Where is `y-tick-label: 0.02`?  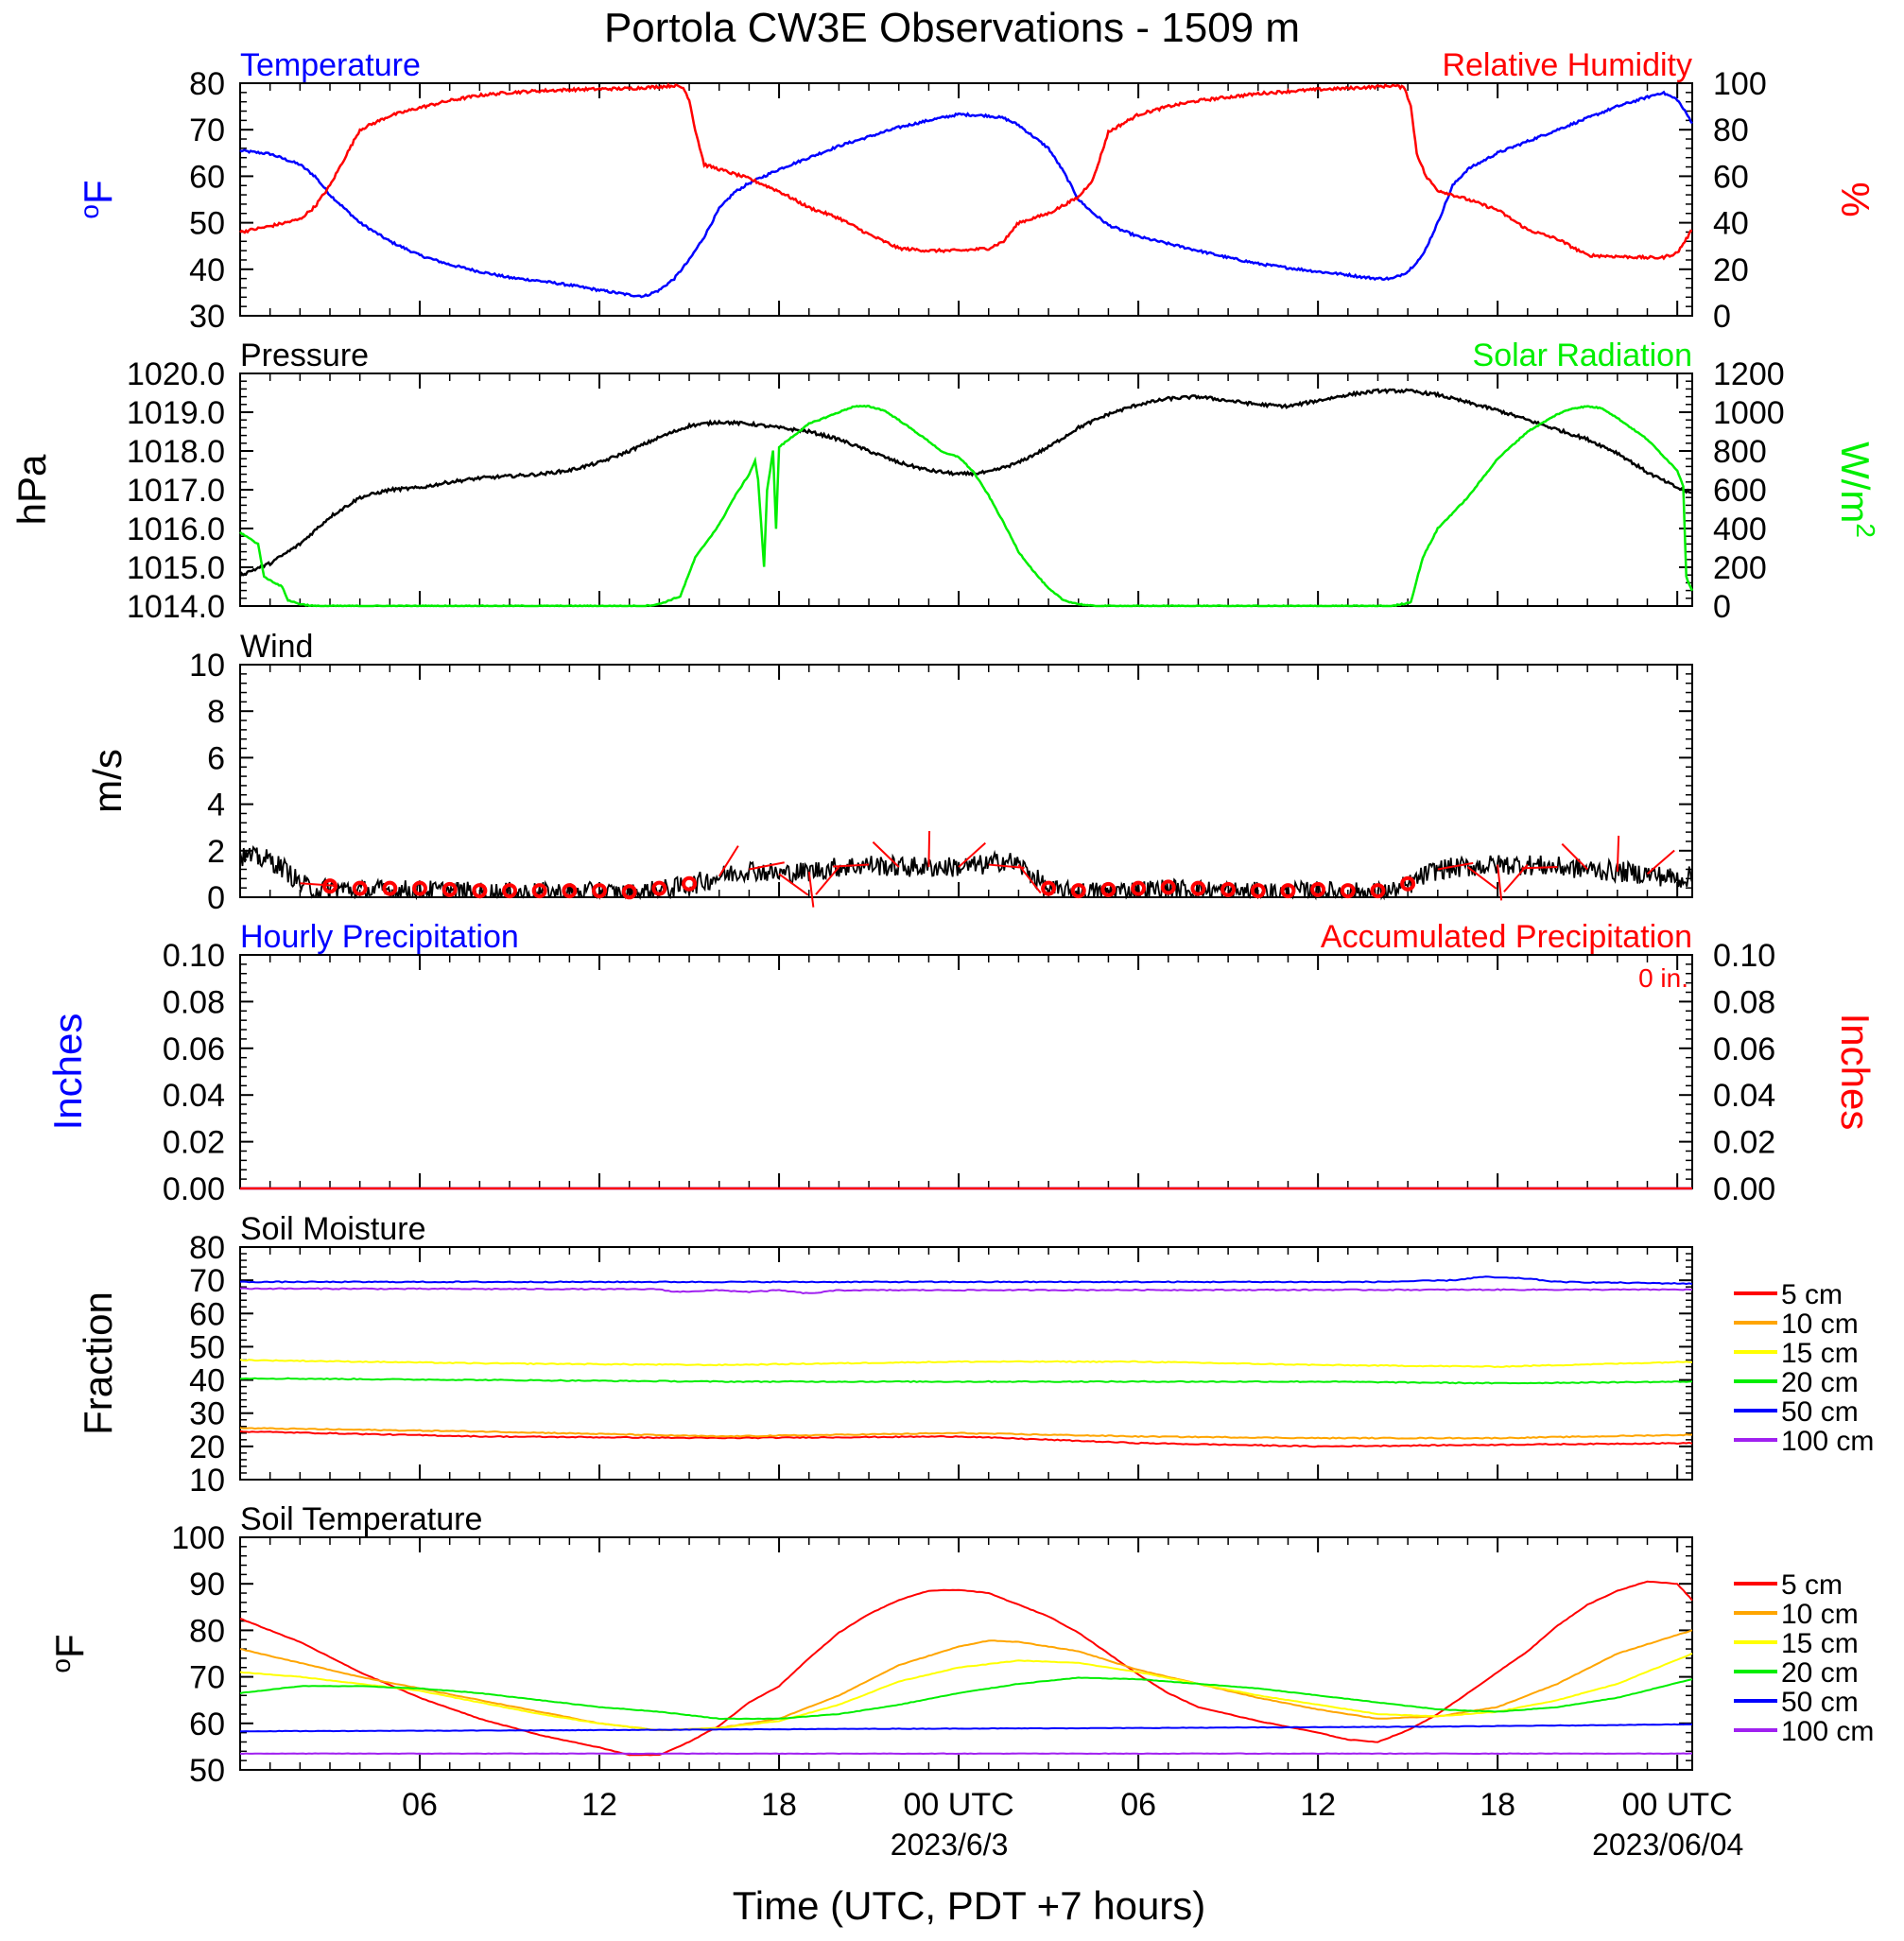
y-tick-label: 0.02 is located at coordinates (194, 1143).